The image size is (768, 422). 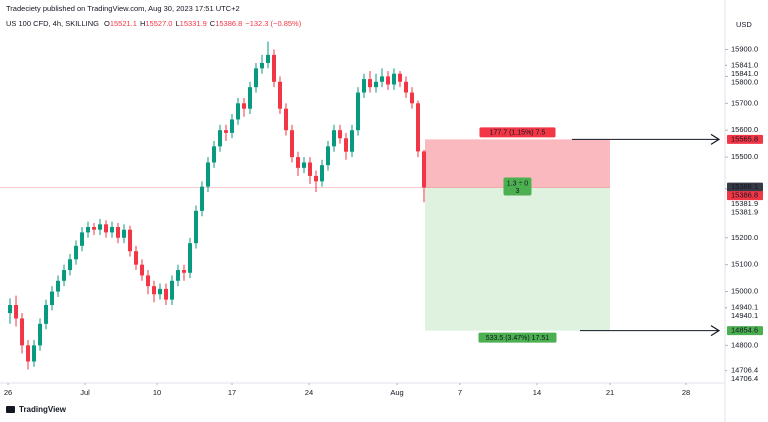 What do you see at coordinates (744, 370) in the screenshot?
I see `price-label: 14706.4` at bounding box center [744, 370].